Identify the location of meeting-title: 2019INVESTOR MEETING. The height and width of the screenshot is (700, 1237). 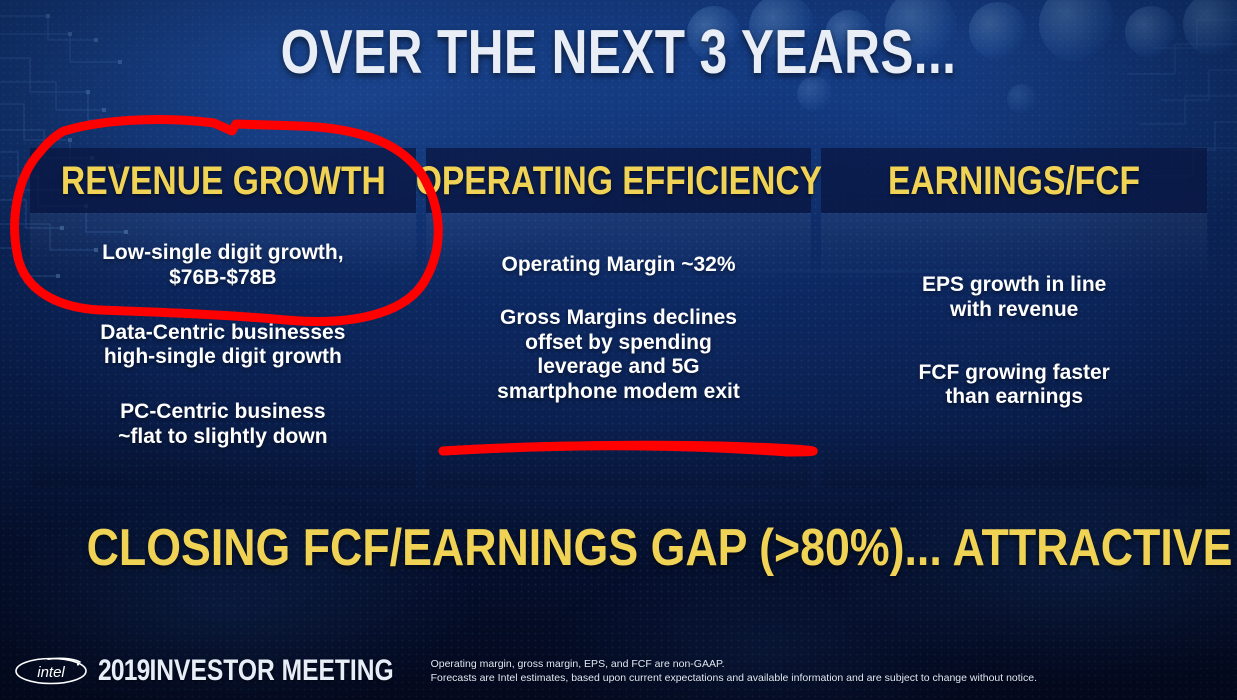
(246, 671).